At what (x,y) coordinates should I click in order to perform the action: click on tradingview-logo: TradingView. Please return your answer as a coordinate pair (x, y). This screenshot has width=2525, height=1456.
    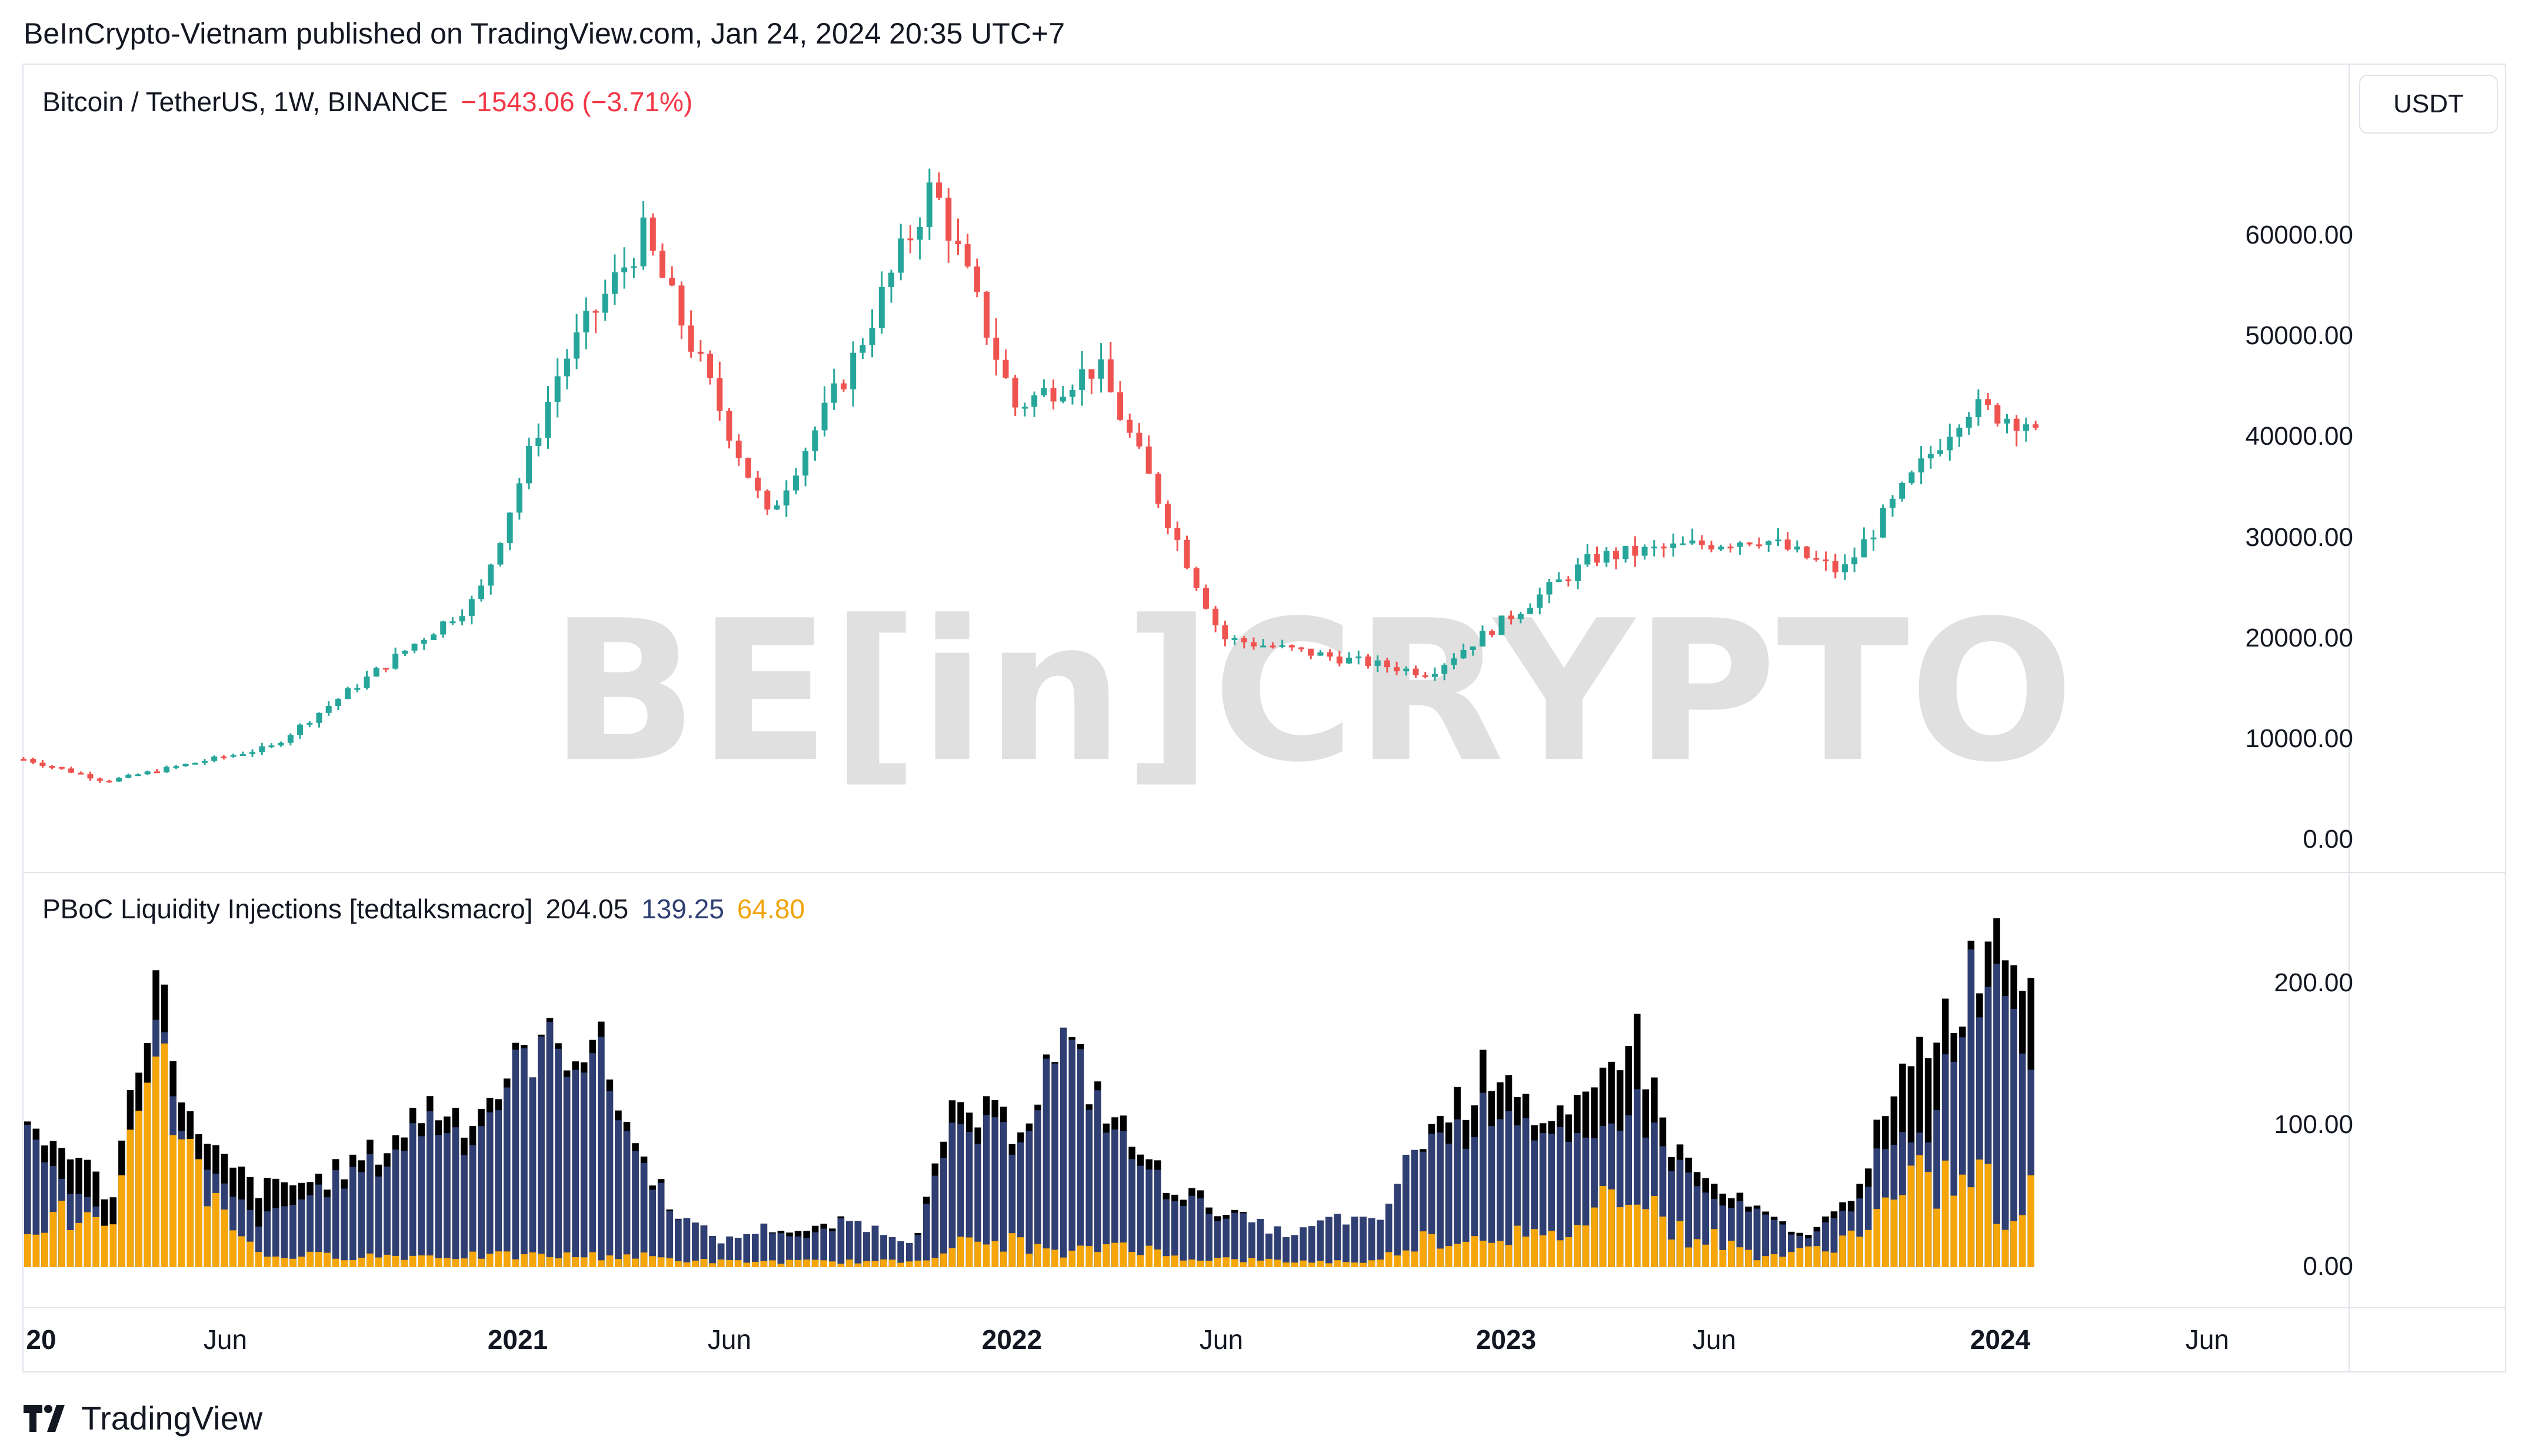
    Looking at the image, I should click on (143, 1418).